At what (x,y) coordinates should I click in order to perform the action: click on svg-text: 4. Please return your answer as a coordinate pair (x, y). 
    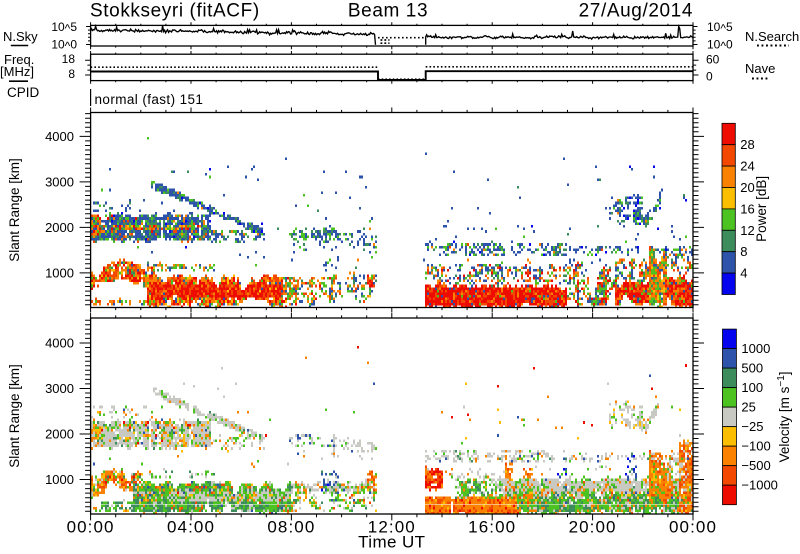
    Looking at the image, I should click on (743, 273).